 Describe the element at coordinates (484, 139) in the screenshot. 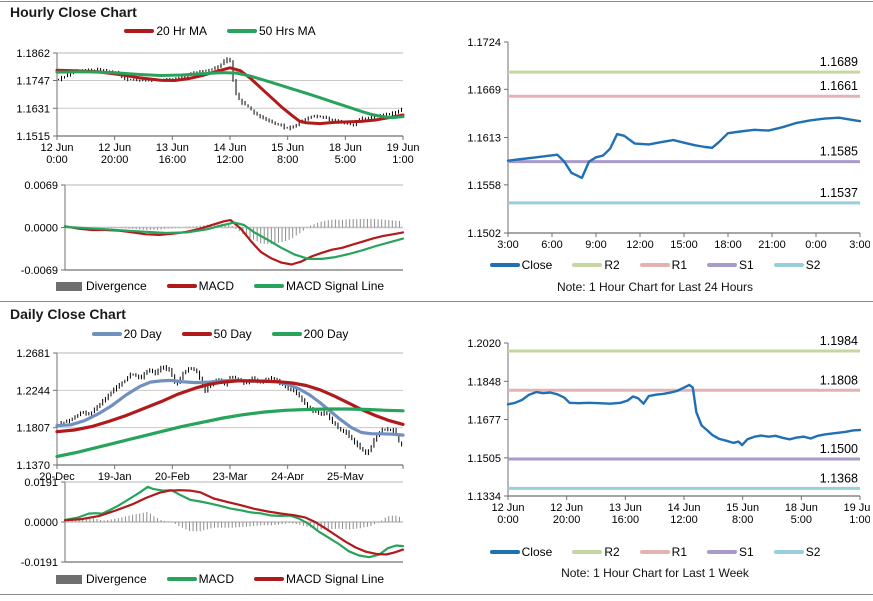

I see `y-tick-label: 1.1613` at that location.